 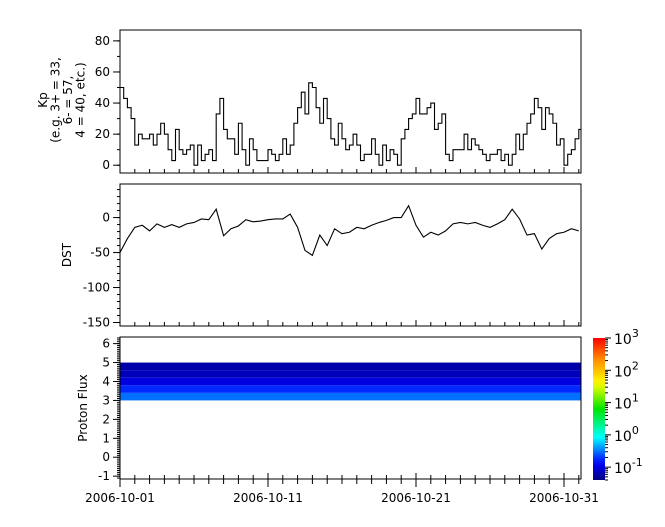 What do you see at coordinates (106, 419) in the screenshot?
I see `y-tick-label: 2` at bounding box center [106, 419].